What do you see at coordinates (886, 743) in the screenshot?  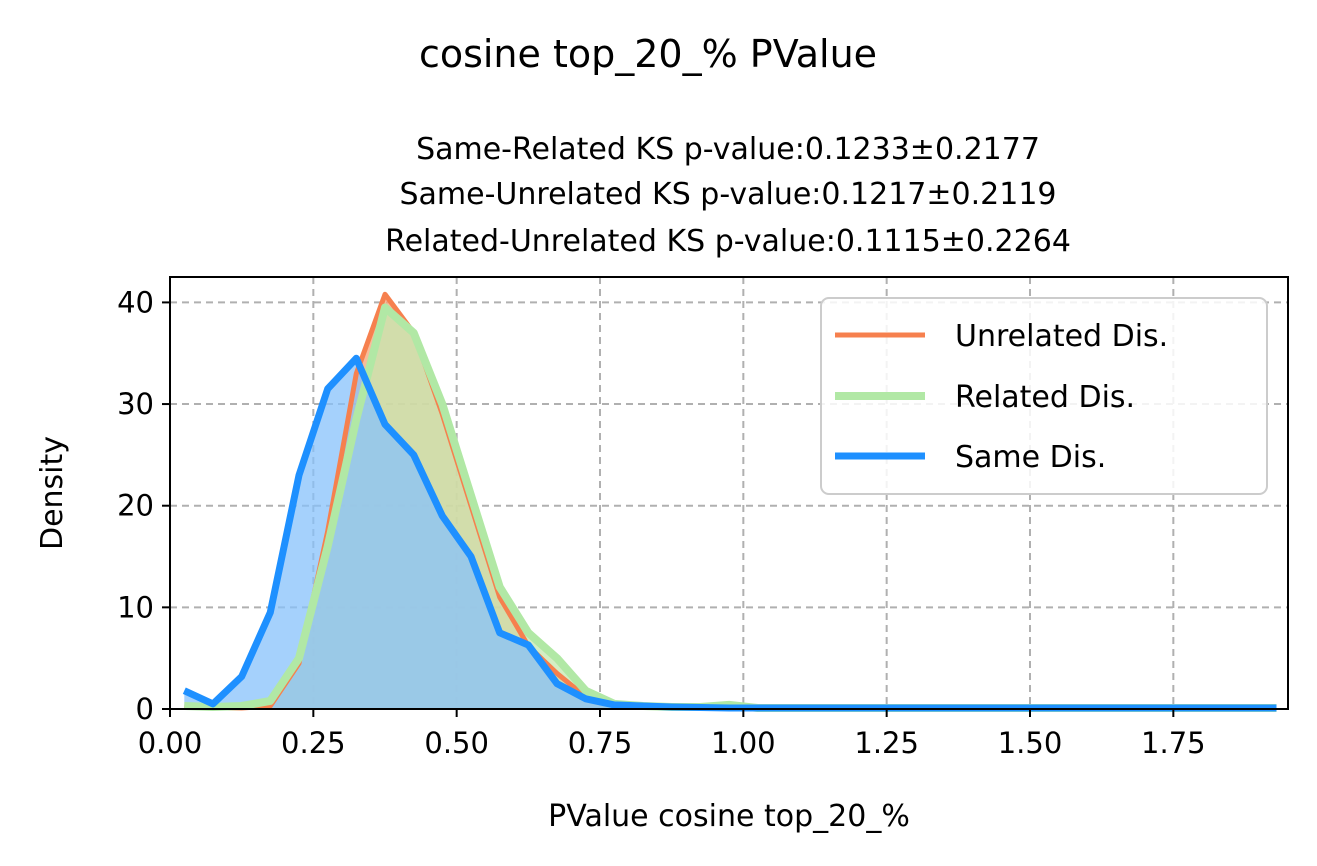 I see `x-tick-label-5: 1.25` at bounding box center [886, 743].